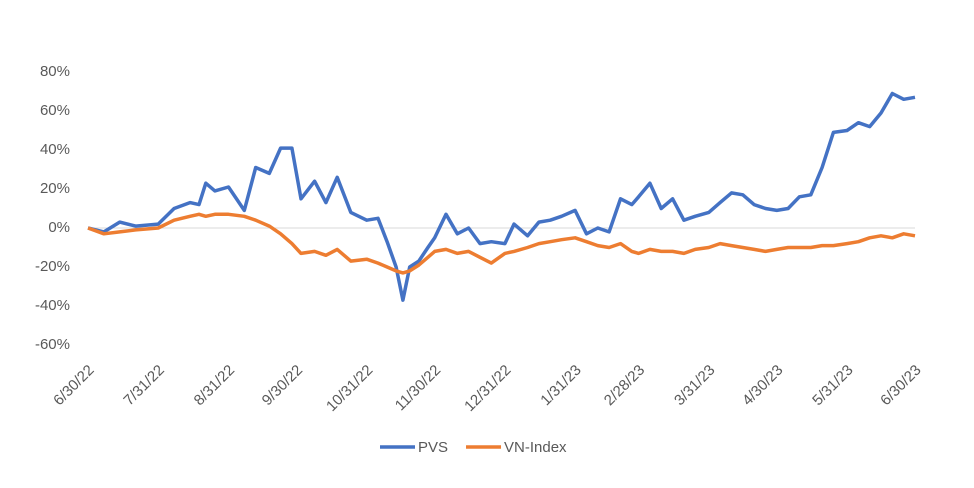  What do you see at coordinates (73, 385) in the screenshot?
I see `x-tick-label: 6/30/22` at bounding box center [73, 385].